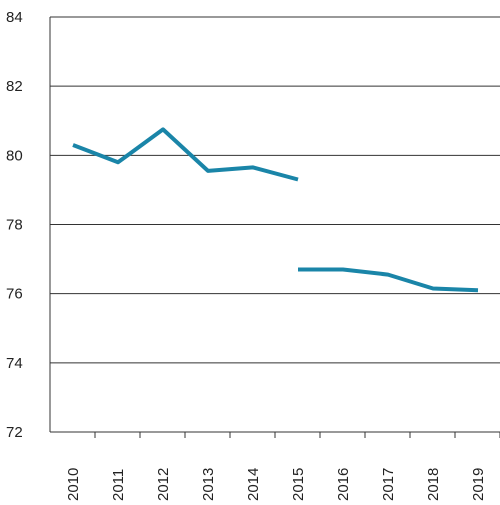 The width and height of the screenshot is (500, 505). Describe the element at coordinates (478, 484) in the screenshot. I see `x-tick-label: 2019` at that location.